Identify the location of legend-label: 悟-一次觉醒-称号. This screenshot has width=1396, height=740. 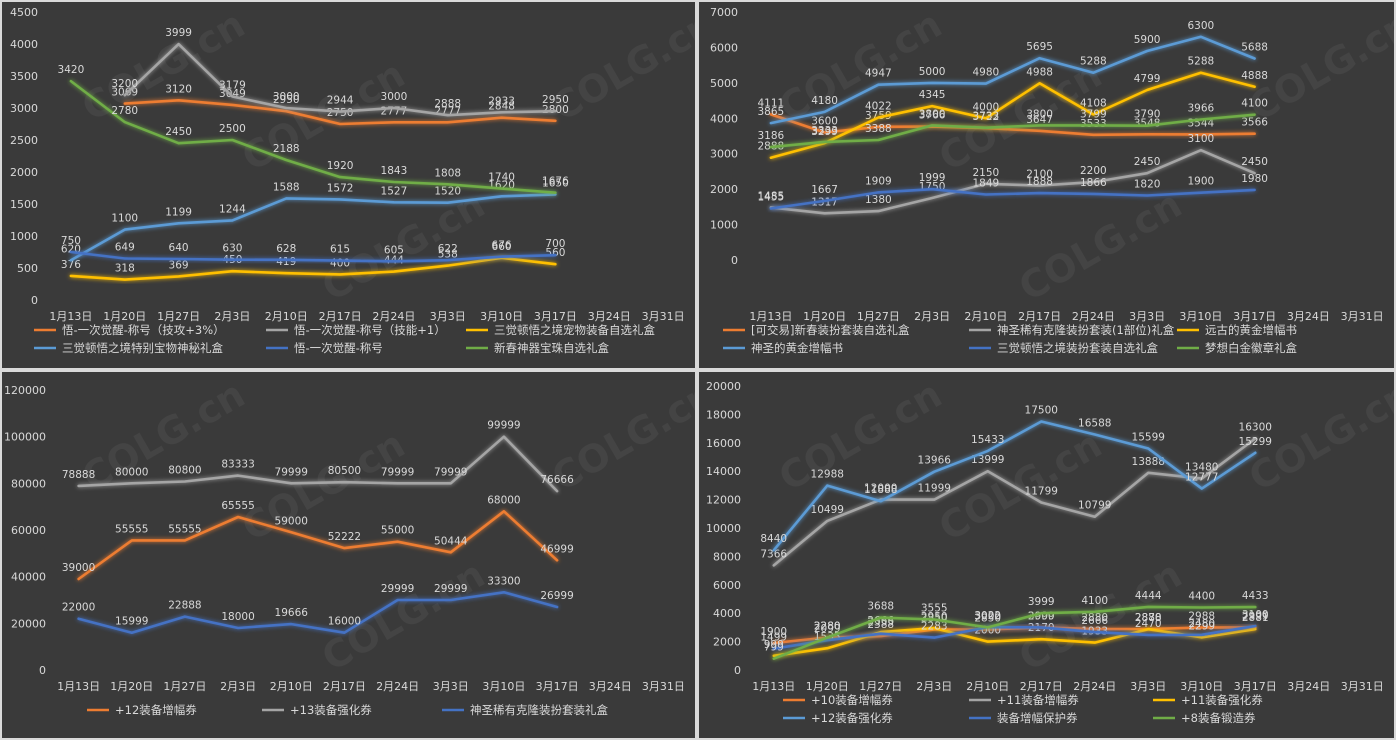
(338, 348).